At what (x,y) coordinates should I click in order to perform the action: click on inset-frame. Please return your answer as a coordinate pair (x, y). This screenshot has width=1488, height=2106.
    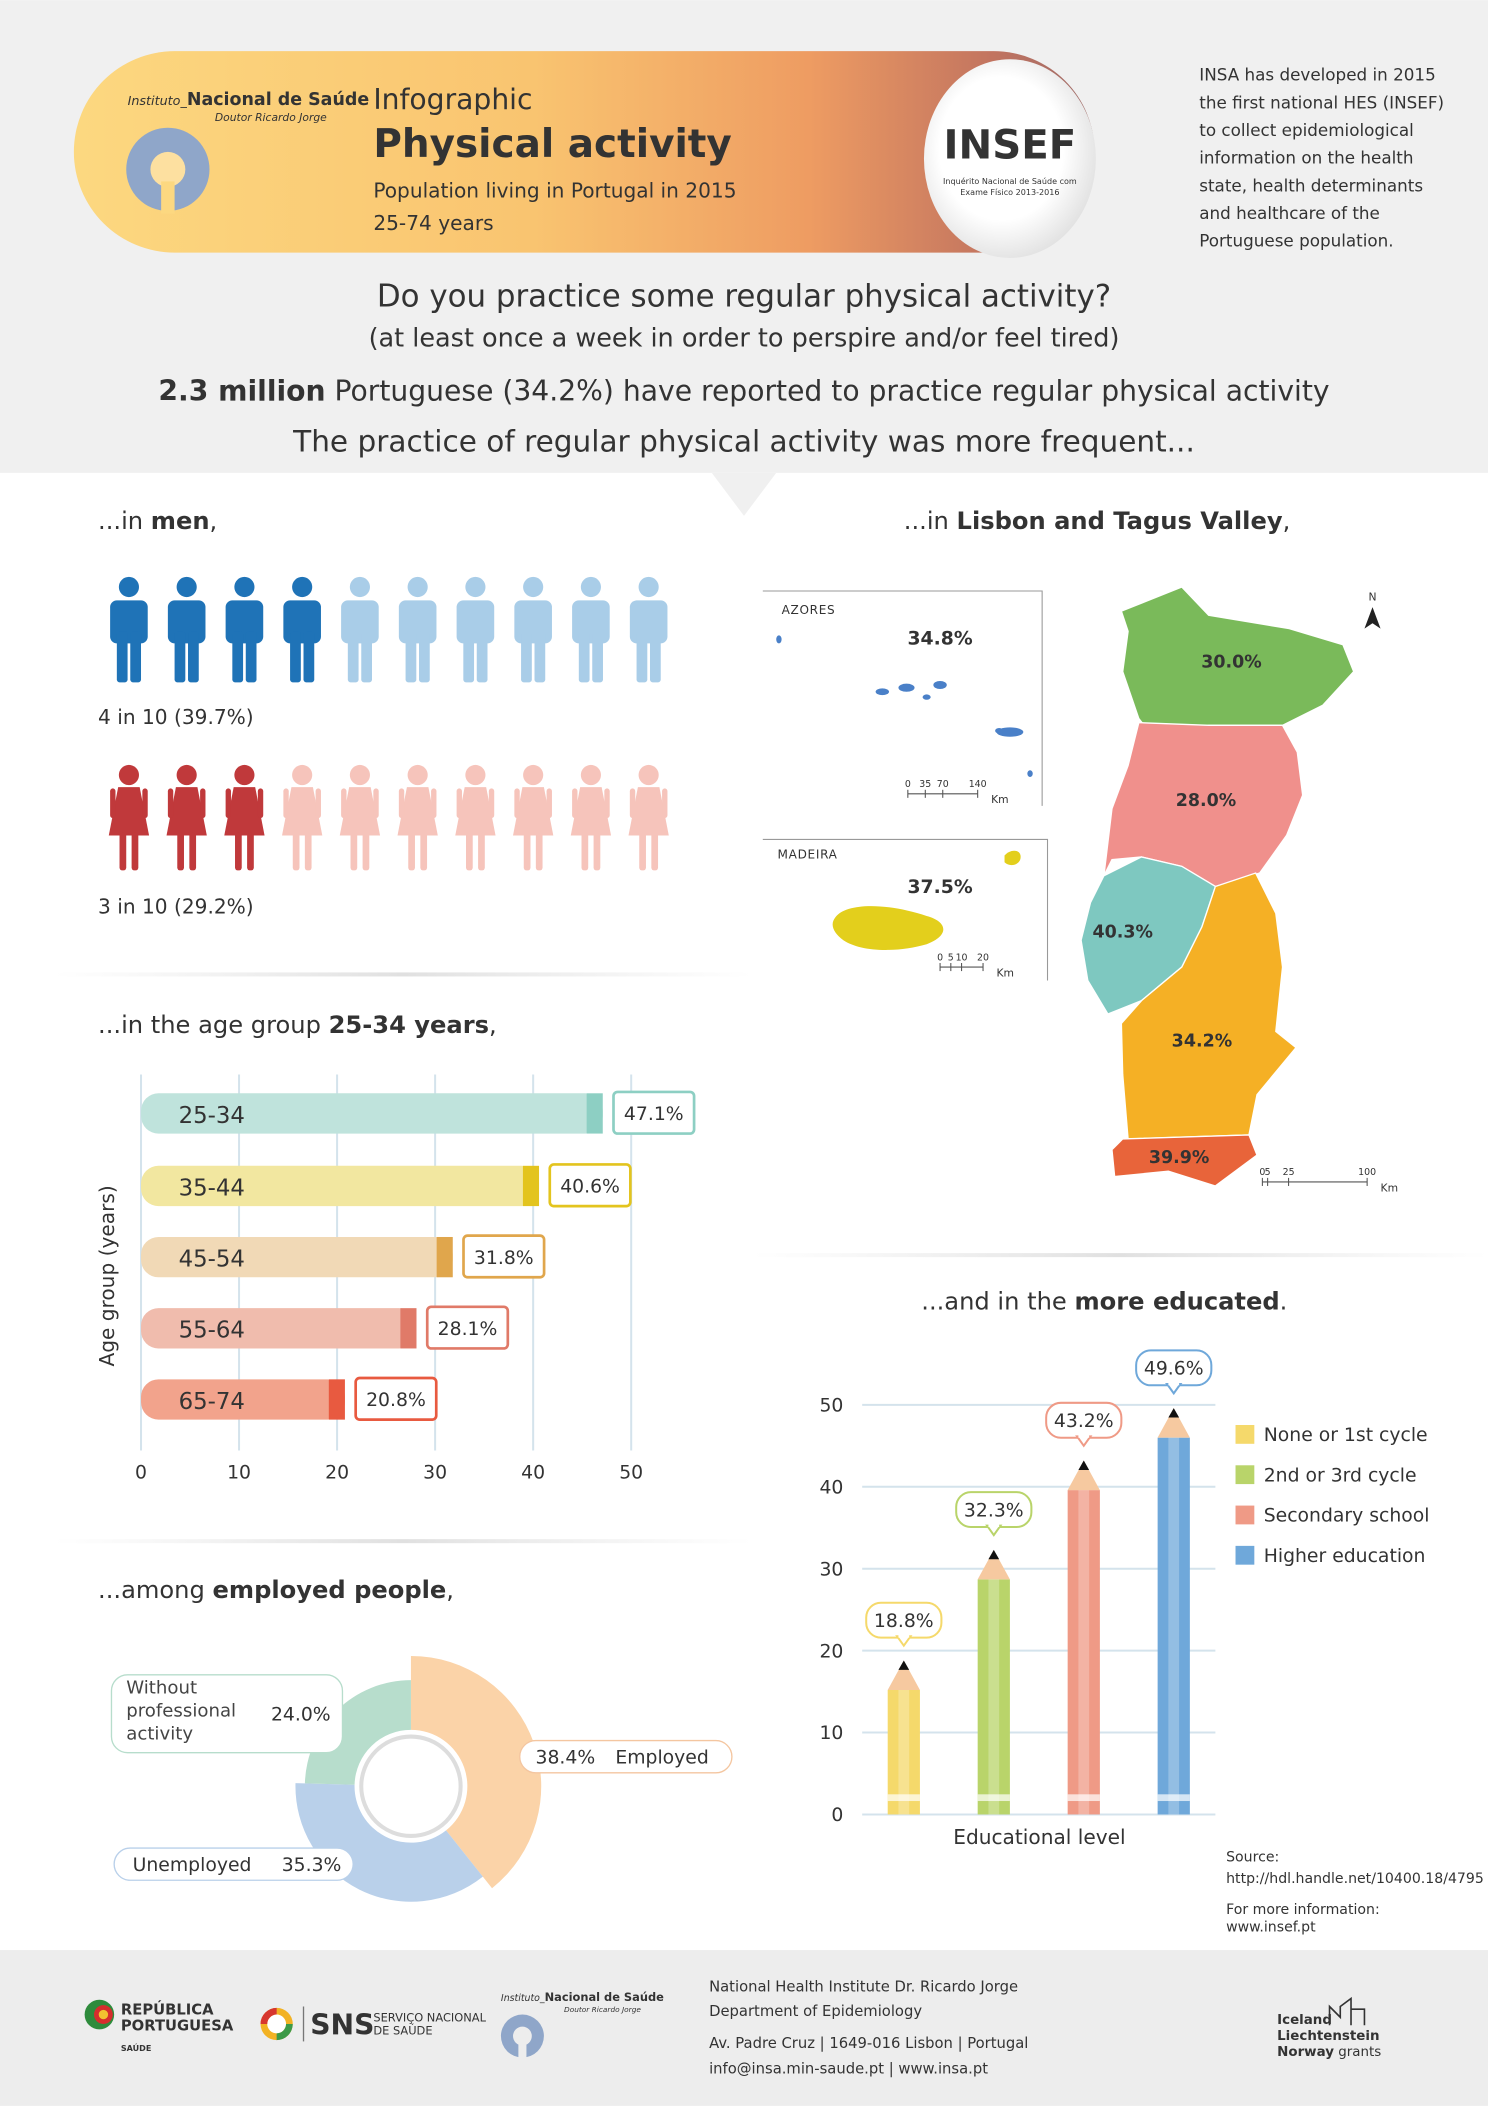
    Looking at the image, I should click on (905, 909).